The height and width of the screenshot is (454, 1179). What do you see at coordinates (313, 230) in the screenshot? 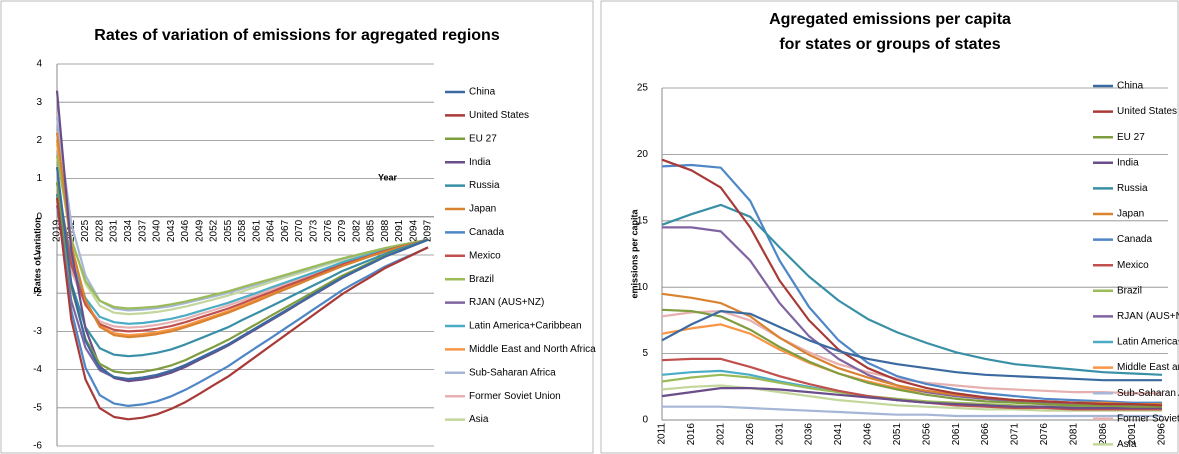
I see `x-tick-label: 2073` at bounding box center [313, 230].